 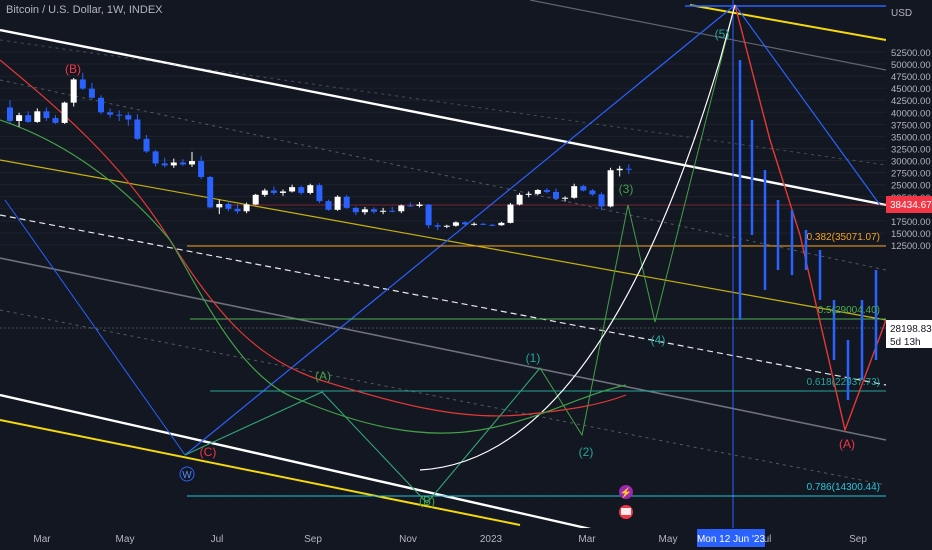 What do you see at coordinates (208, 452) in the screenshot?
I see `wave-label-c: (C)` at bounding box center [208, 452].